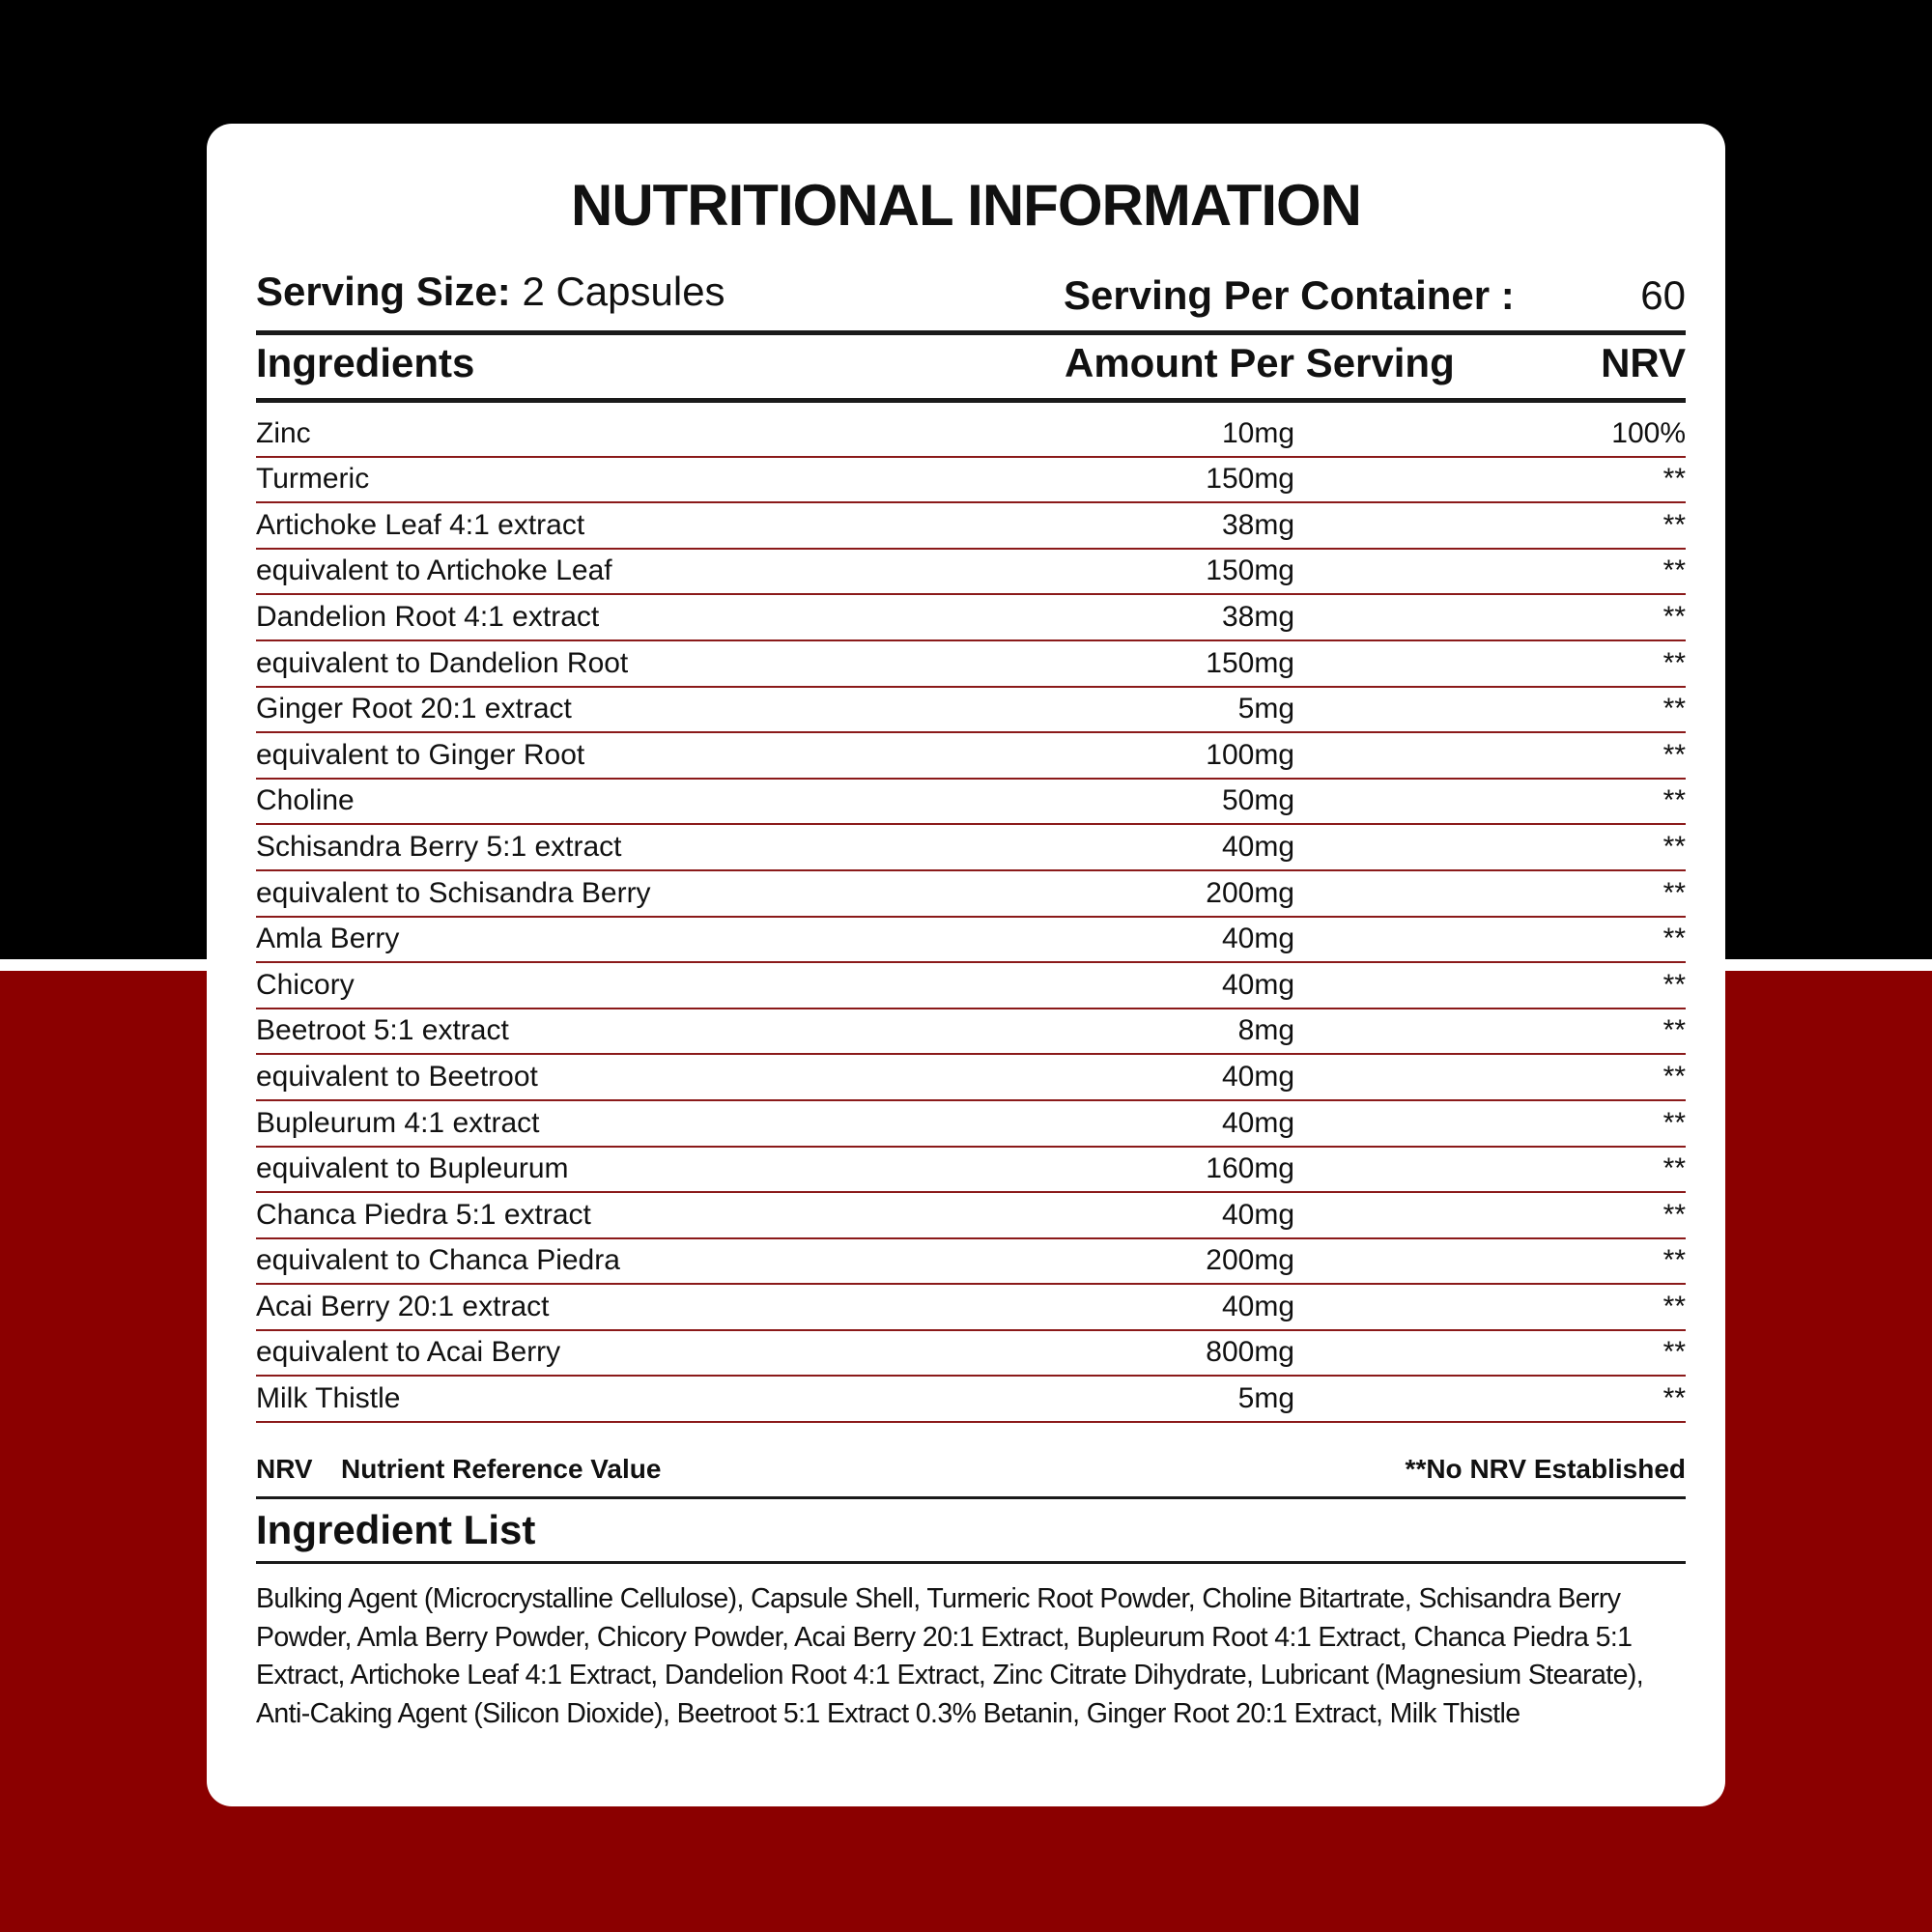  Describe the element at coordinates (365, 362) in the screenshot. I see `header-ingredients: Ingredients` at that location.